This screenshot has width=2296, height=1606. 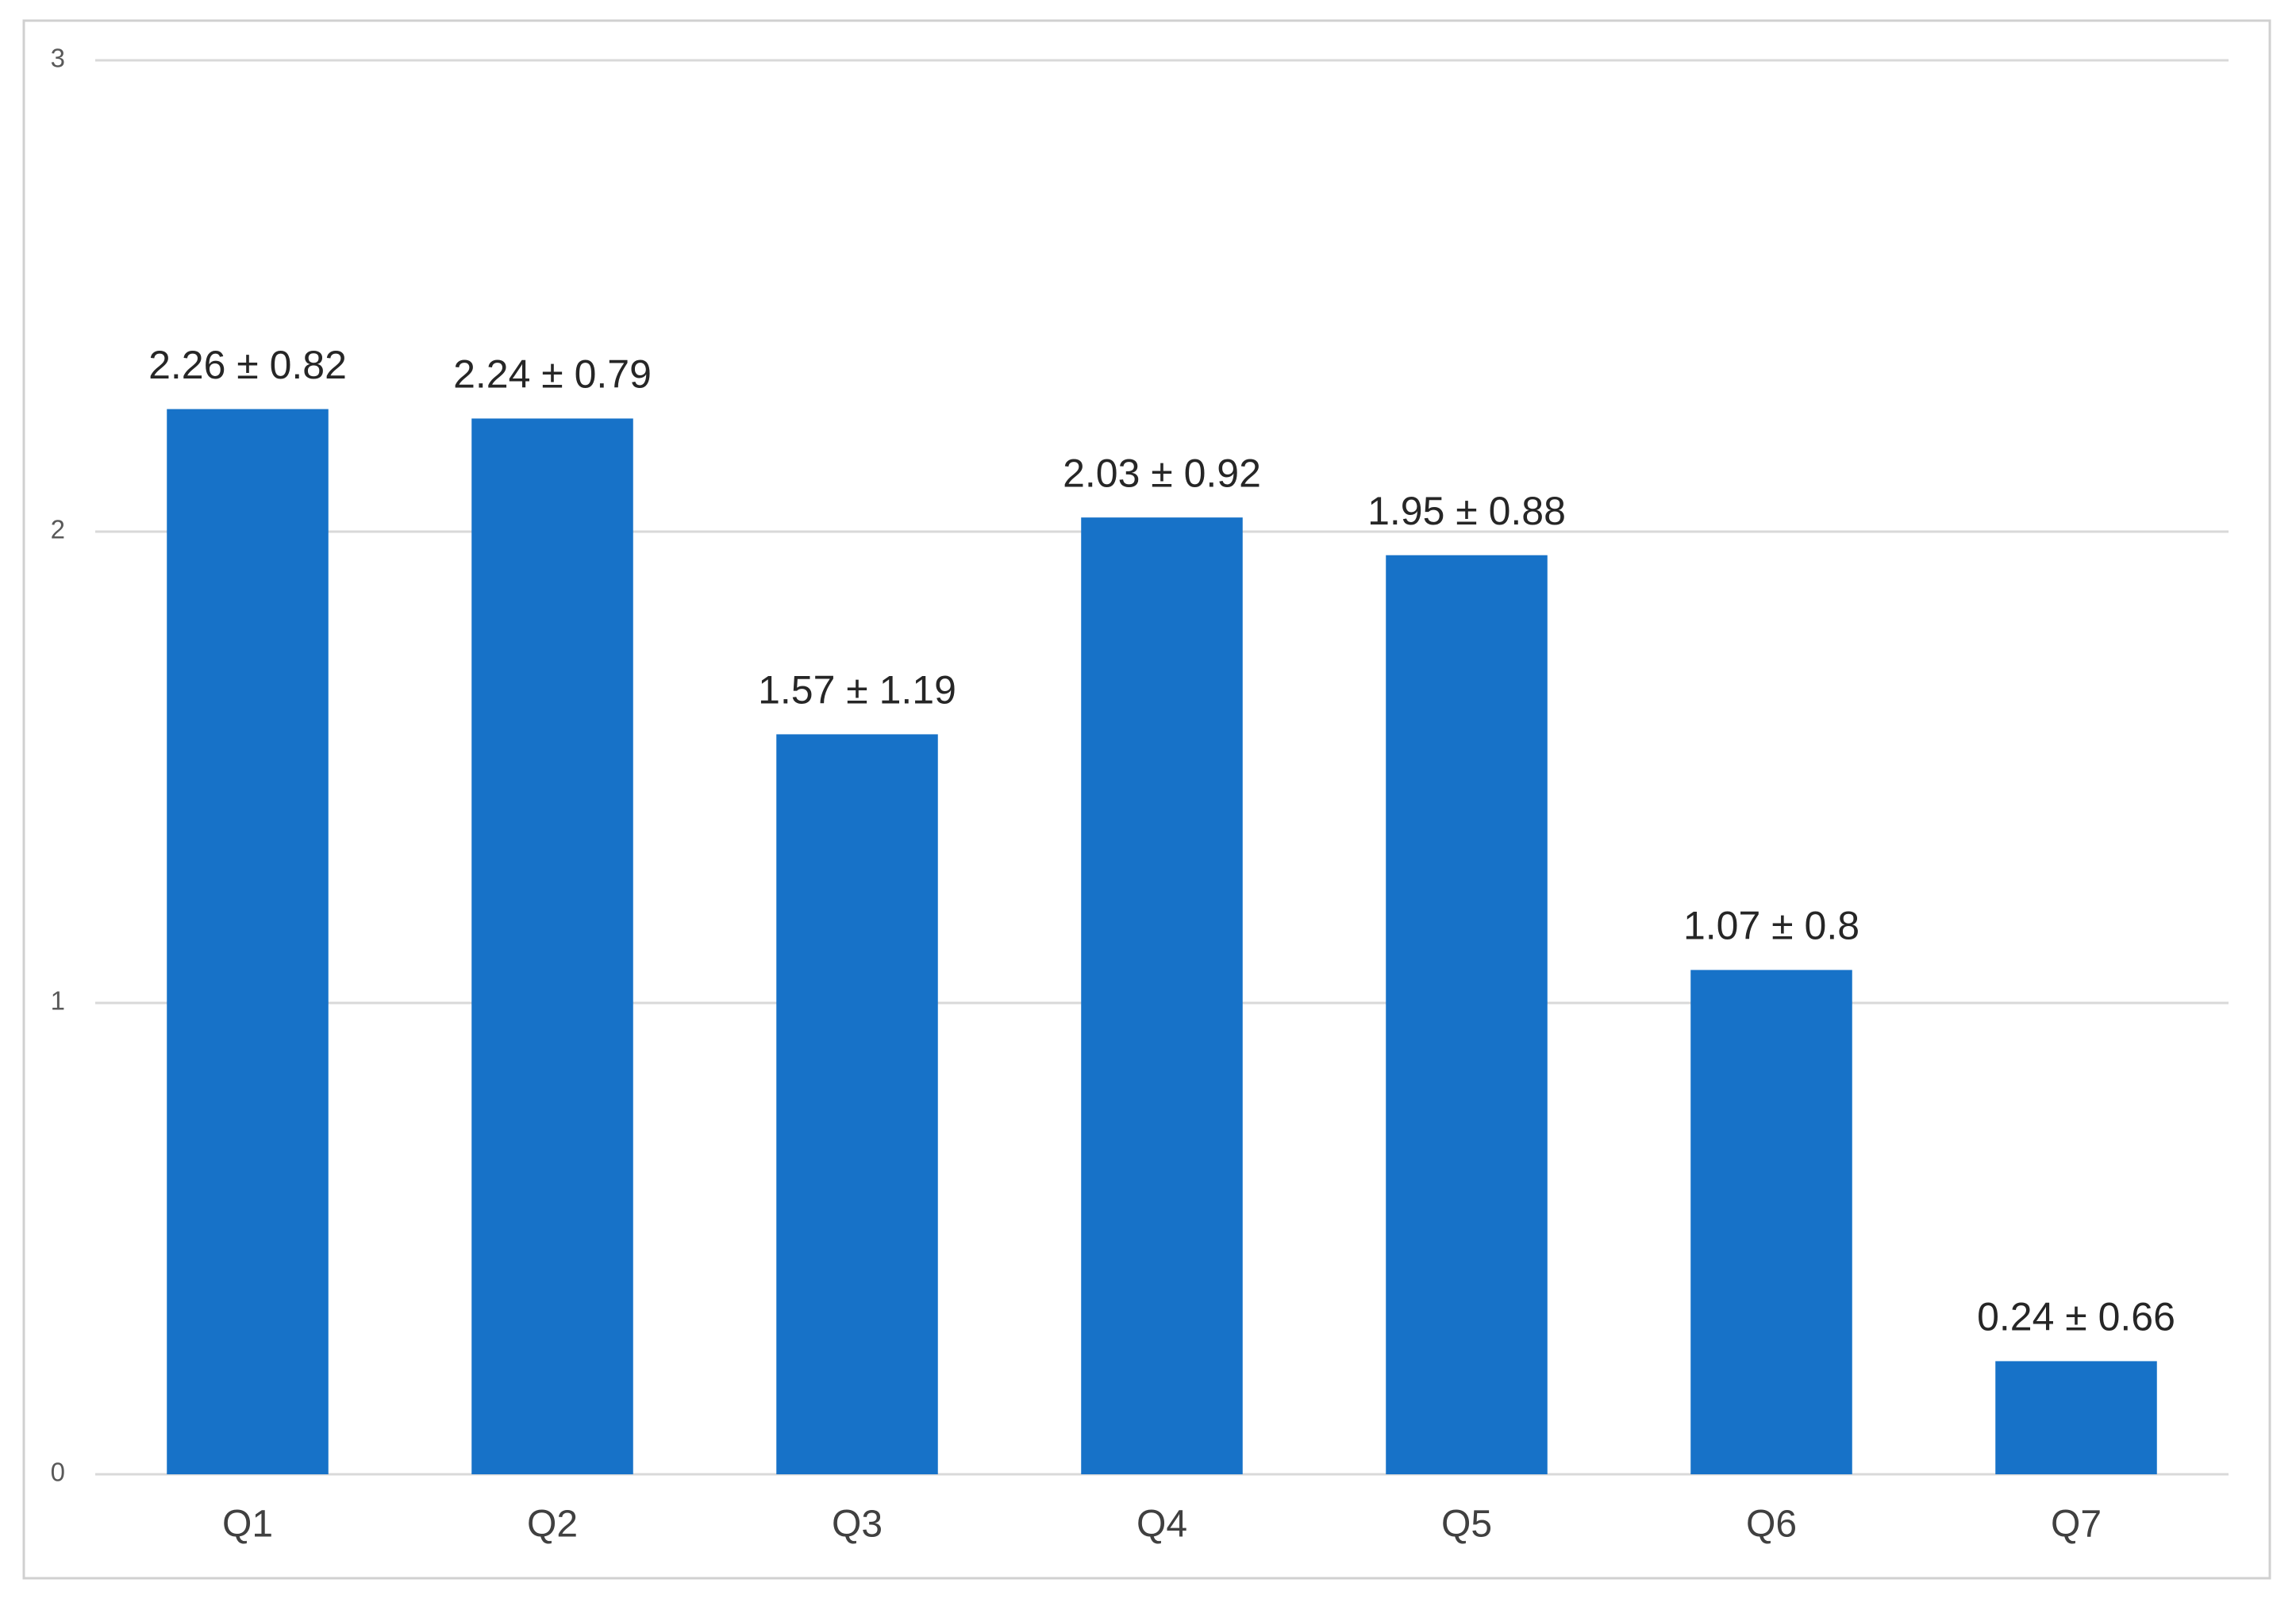 What do you see at coordinates (1771, 926) in the screenshot?
I see `data-label: 1.07 ± 0.8` at bounding box center [1771, 926].